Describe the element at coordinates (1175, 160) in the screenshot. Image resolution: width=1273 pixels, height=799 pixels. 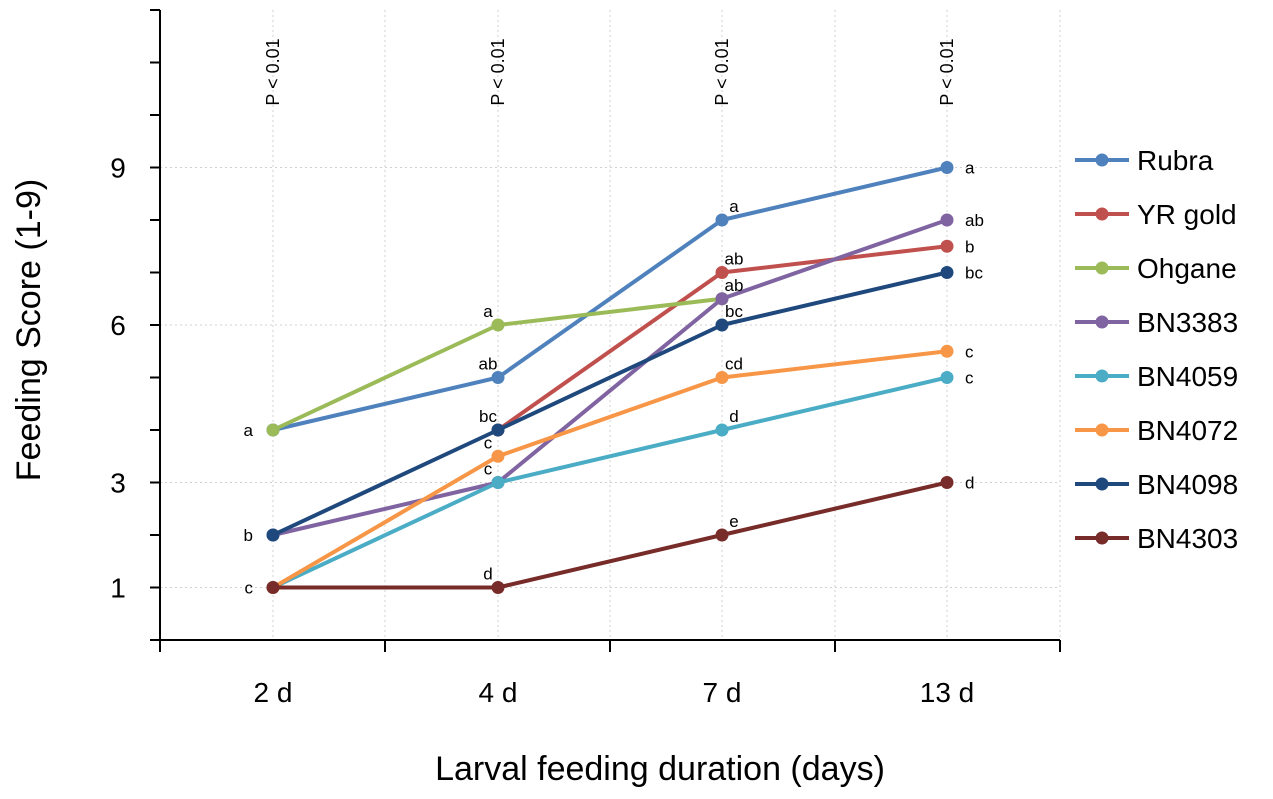
I see `legend-label: Rubra` at that location.